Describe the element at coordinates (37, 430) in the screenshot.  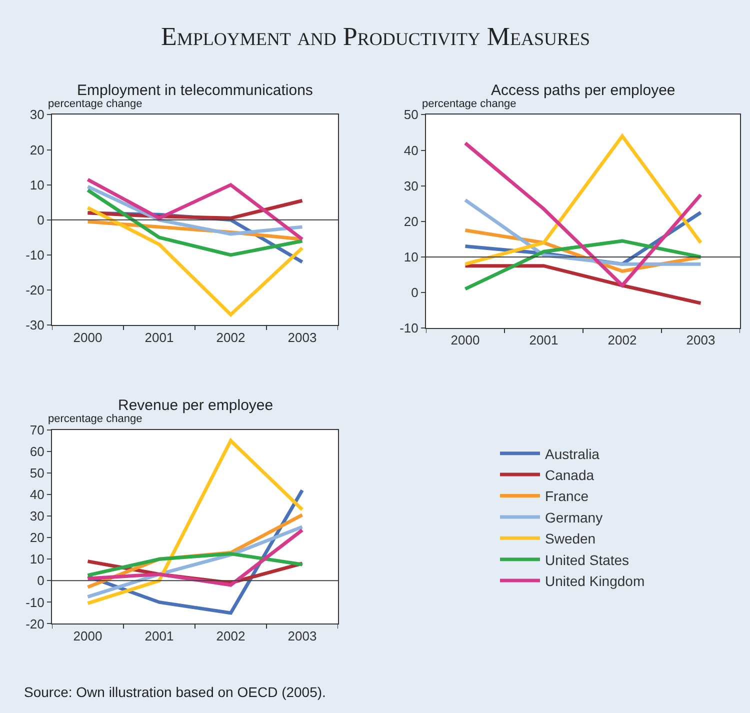
I see `y-tick-label: 70` at that location.